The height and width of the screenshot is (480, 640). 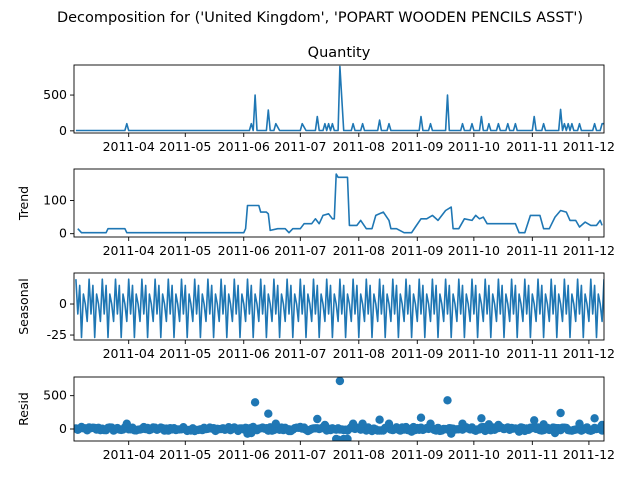 I want to click on trend-series-line, so click(x=340, y=203).